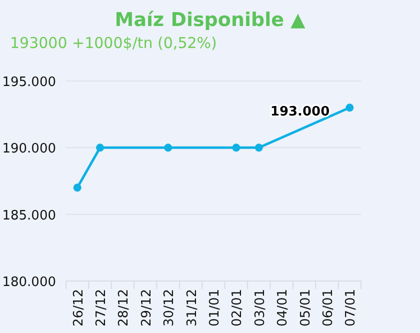 Image resolution: width=420 pixels, height=333 pixels. What do you see at coordinates (29, 216) in the screenshot?
I see `y-tick-label: 185.000` at bounding box center [29, 216].